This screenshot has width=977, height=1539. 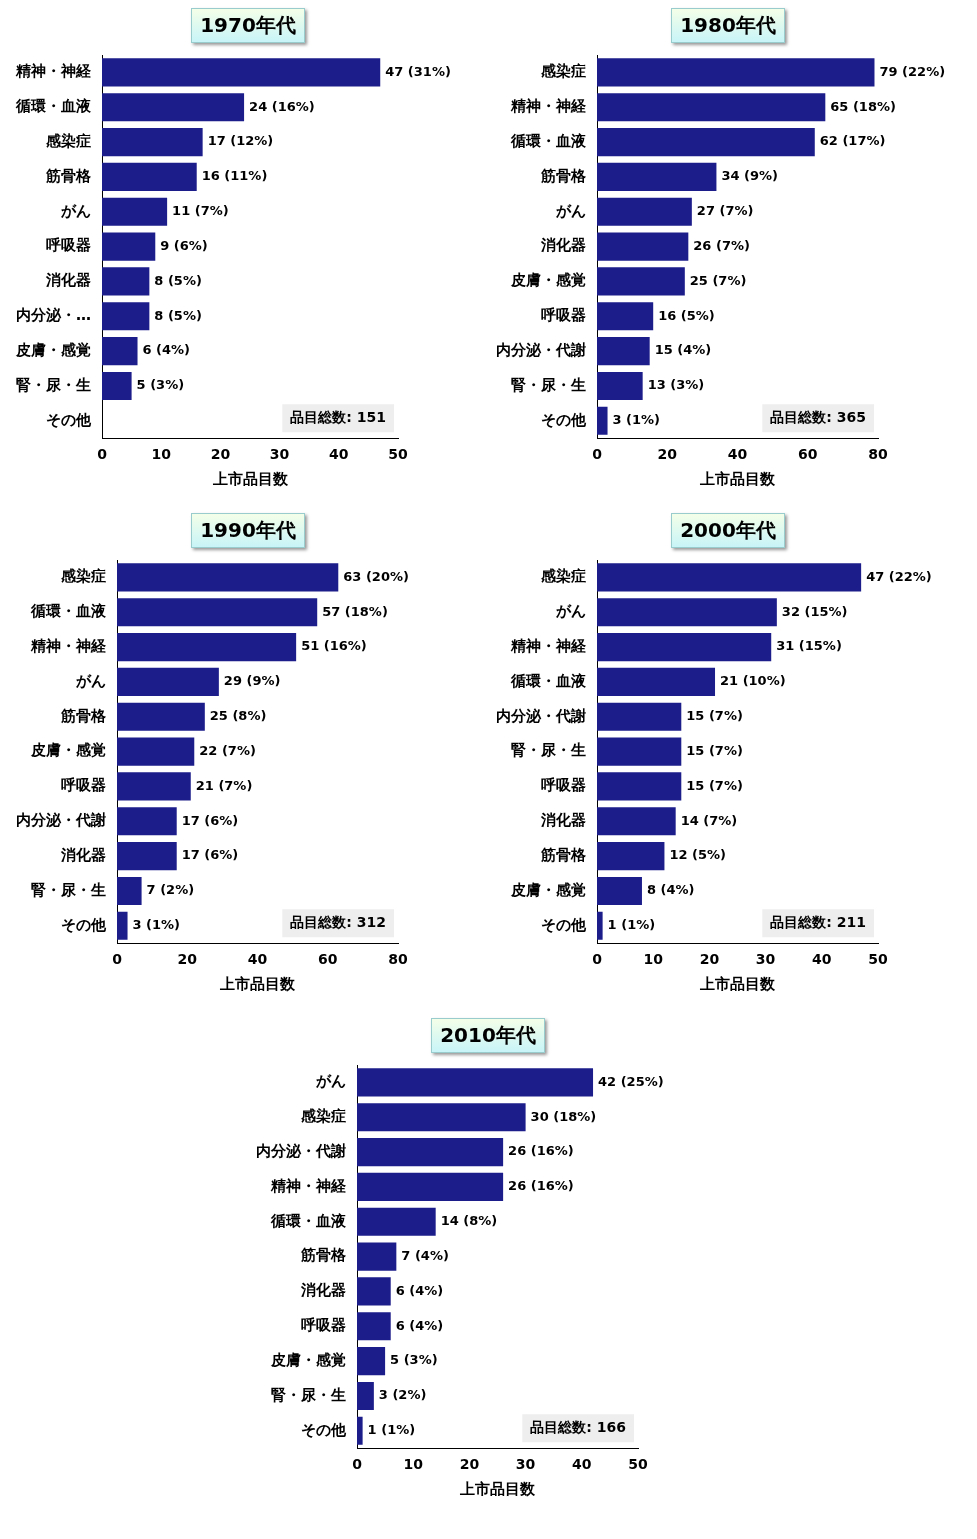 What do you see at coordinates (676, 385) in the screenshot?
I see `data-label: 13 (3%)` at bounding box center [676, 385].